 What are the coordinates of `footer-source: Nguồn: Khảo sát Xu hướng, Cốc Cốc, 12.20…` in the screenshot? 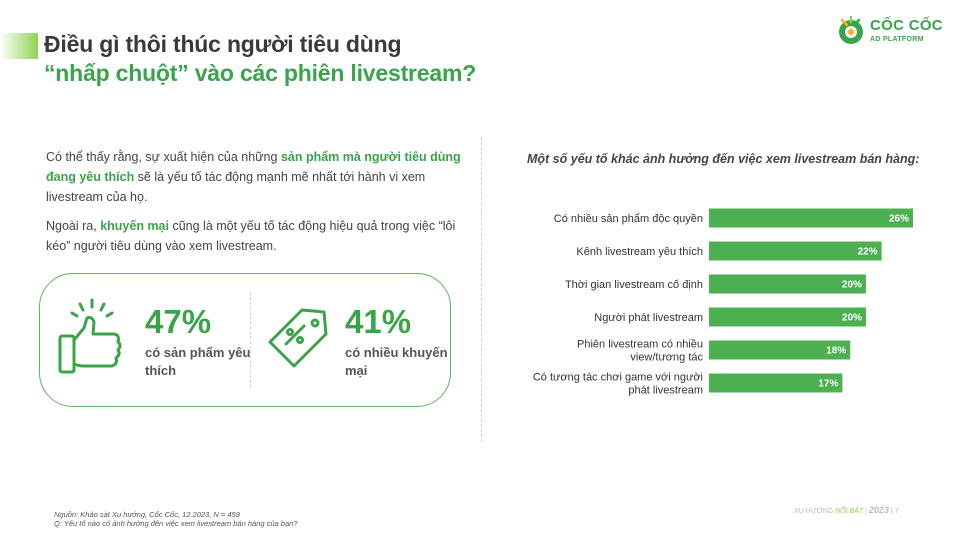 It's located at (175, 519).